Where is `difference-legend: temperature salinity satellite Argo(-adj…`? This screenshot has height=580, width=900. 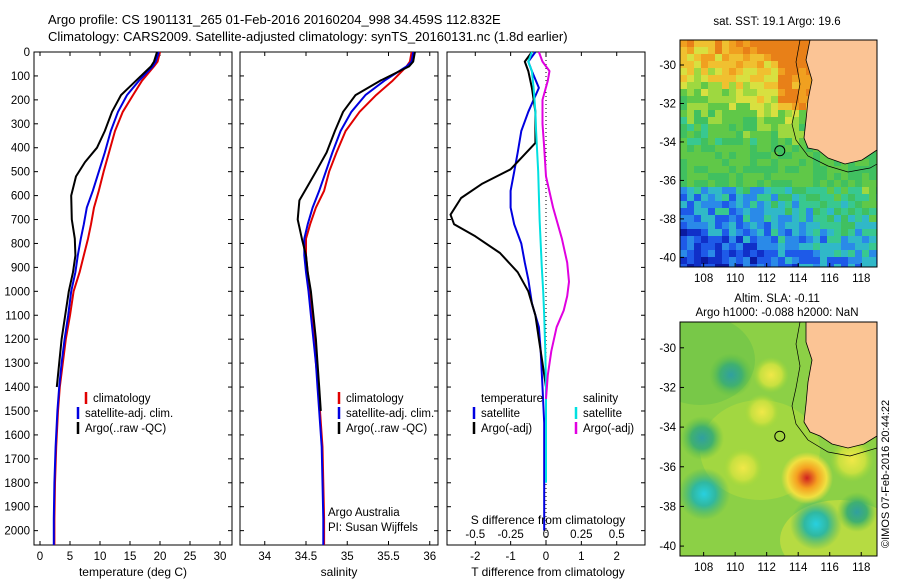 difference-legend: temperature salinity satellite Argo(-adj… is located at coordinates (553, 414).